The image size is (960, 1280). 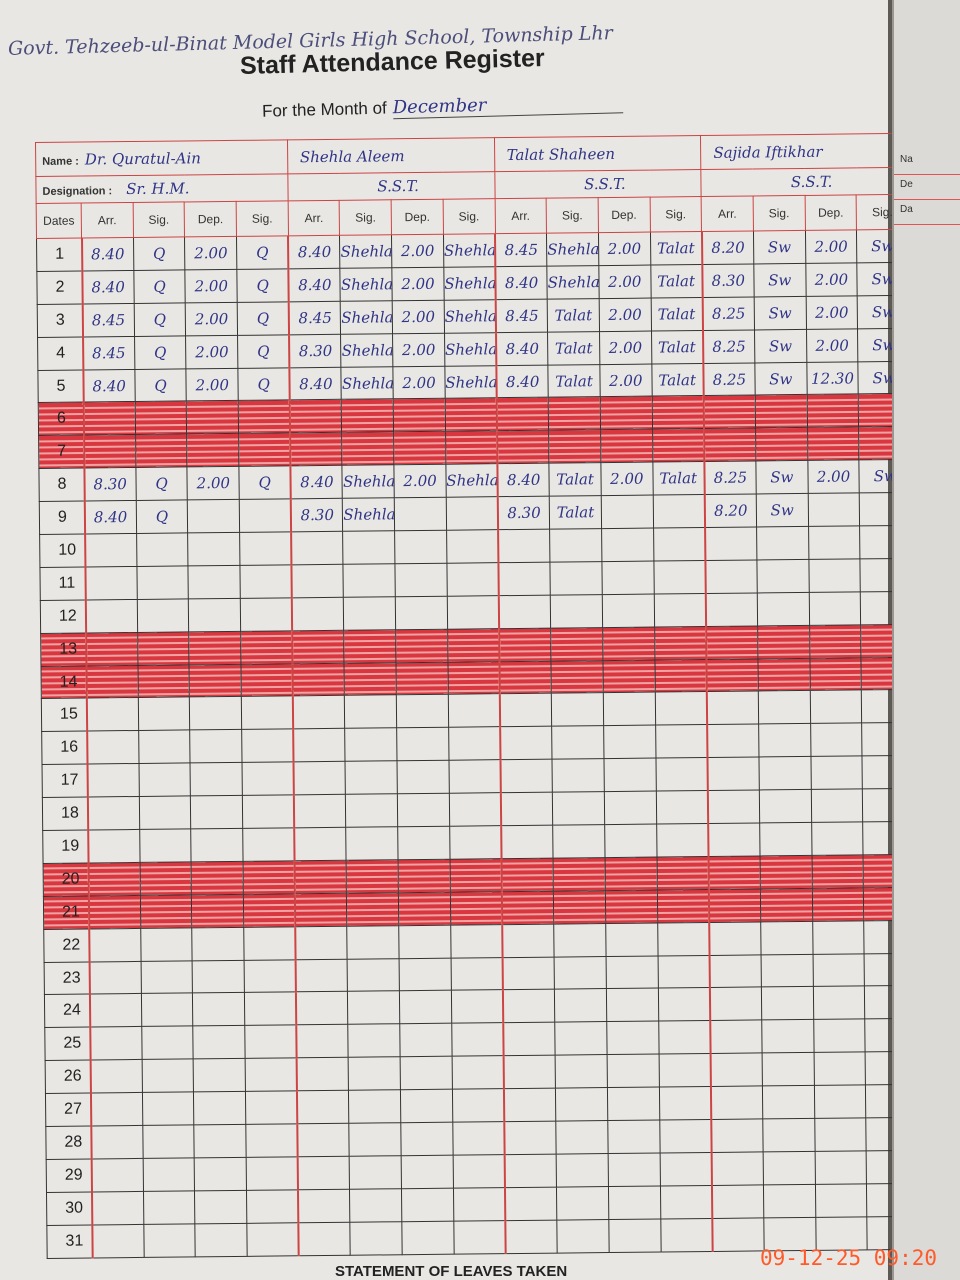 I want to click on staff-name: Dr. Quratul-Ain, so click(x=142, y=158).